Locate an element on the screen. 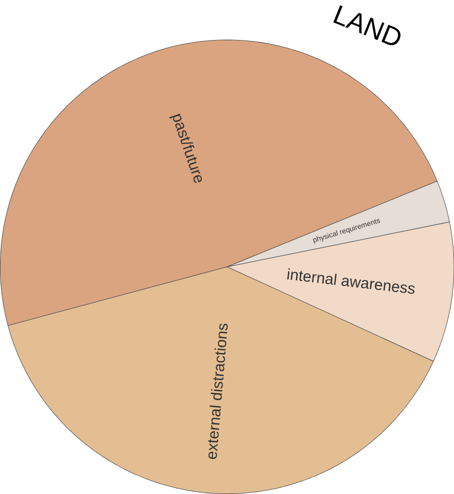  chart-title: LAND is located at coordinates (366, 25).